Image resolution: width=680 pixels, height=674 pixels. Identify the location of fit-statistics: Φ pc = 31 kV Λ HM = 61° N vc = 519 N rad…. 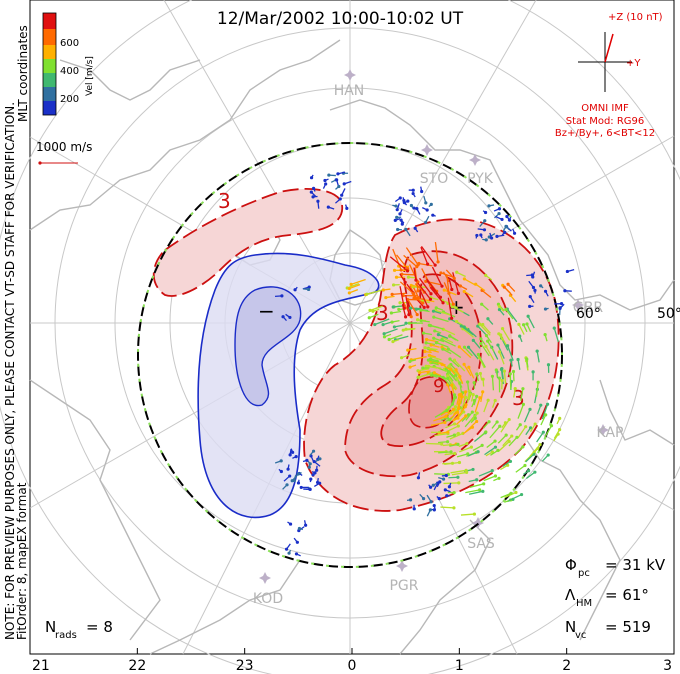
(355, 598).